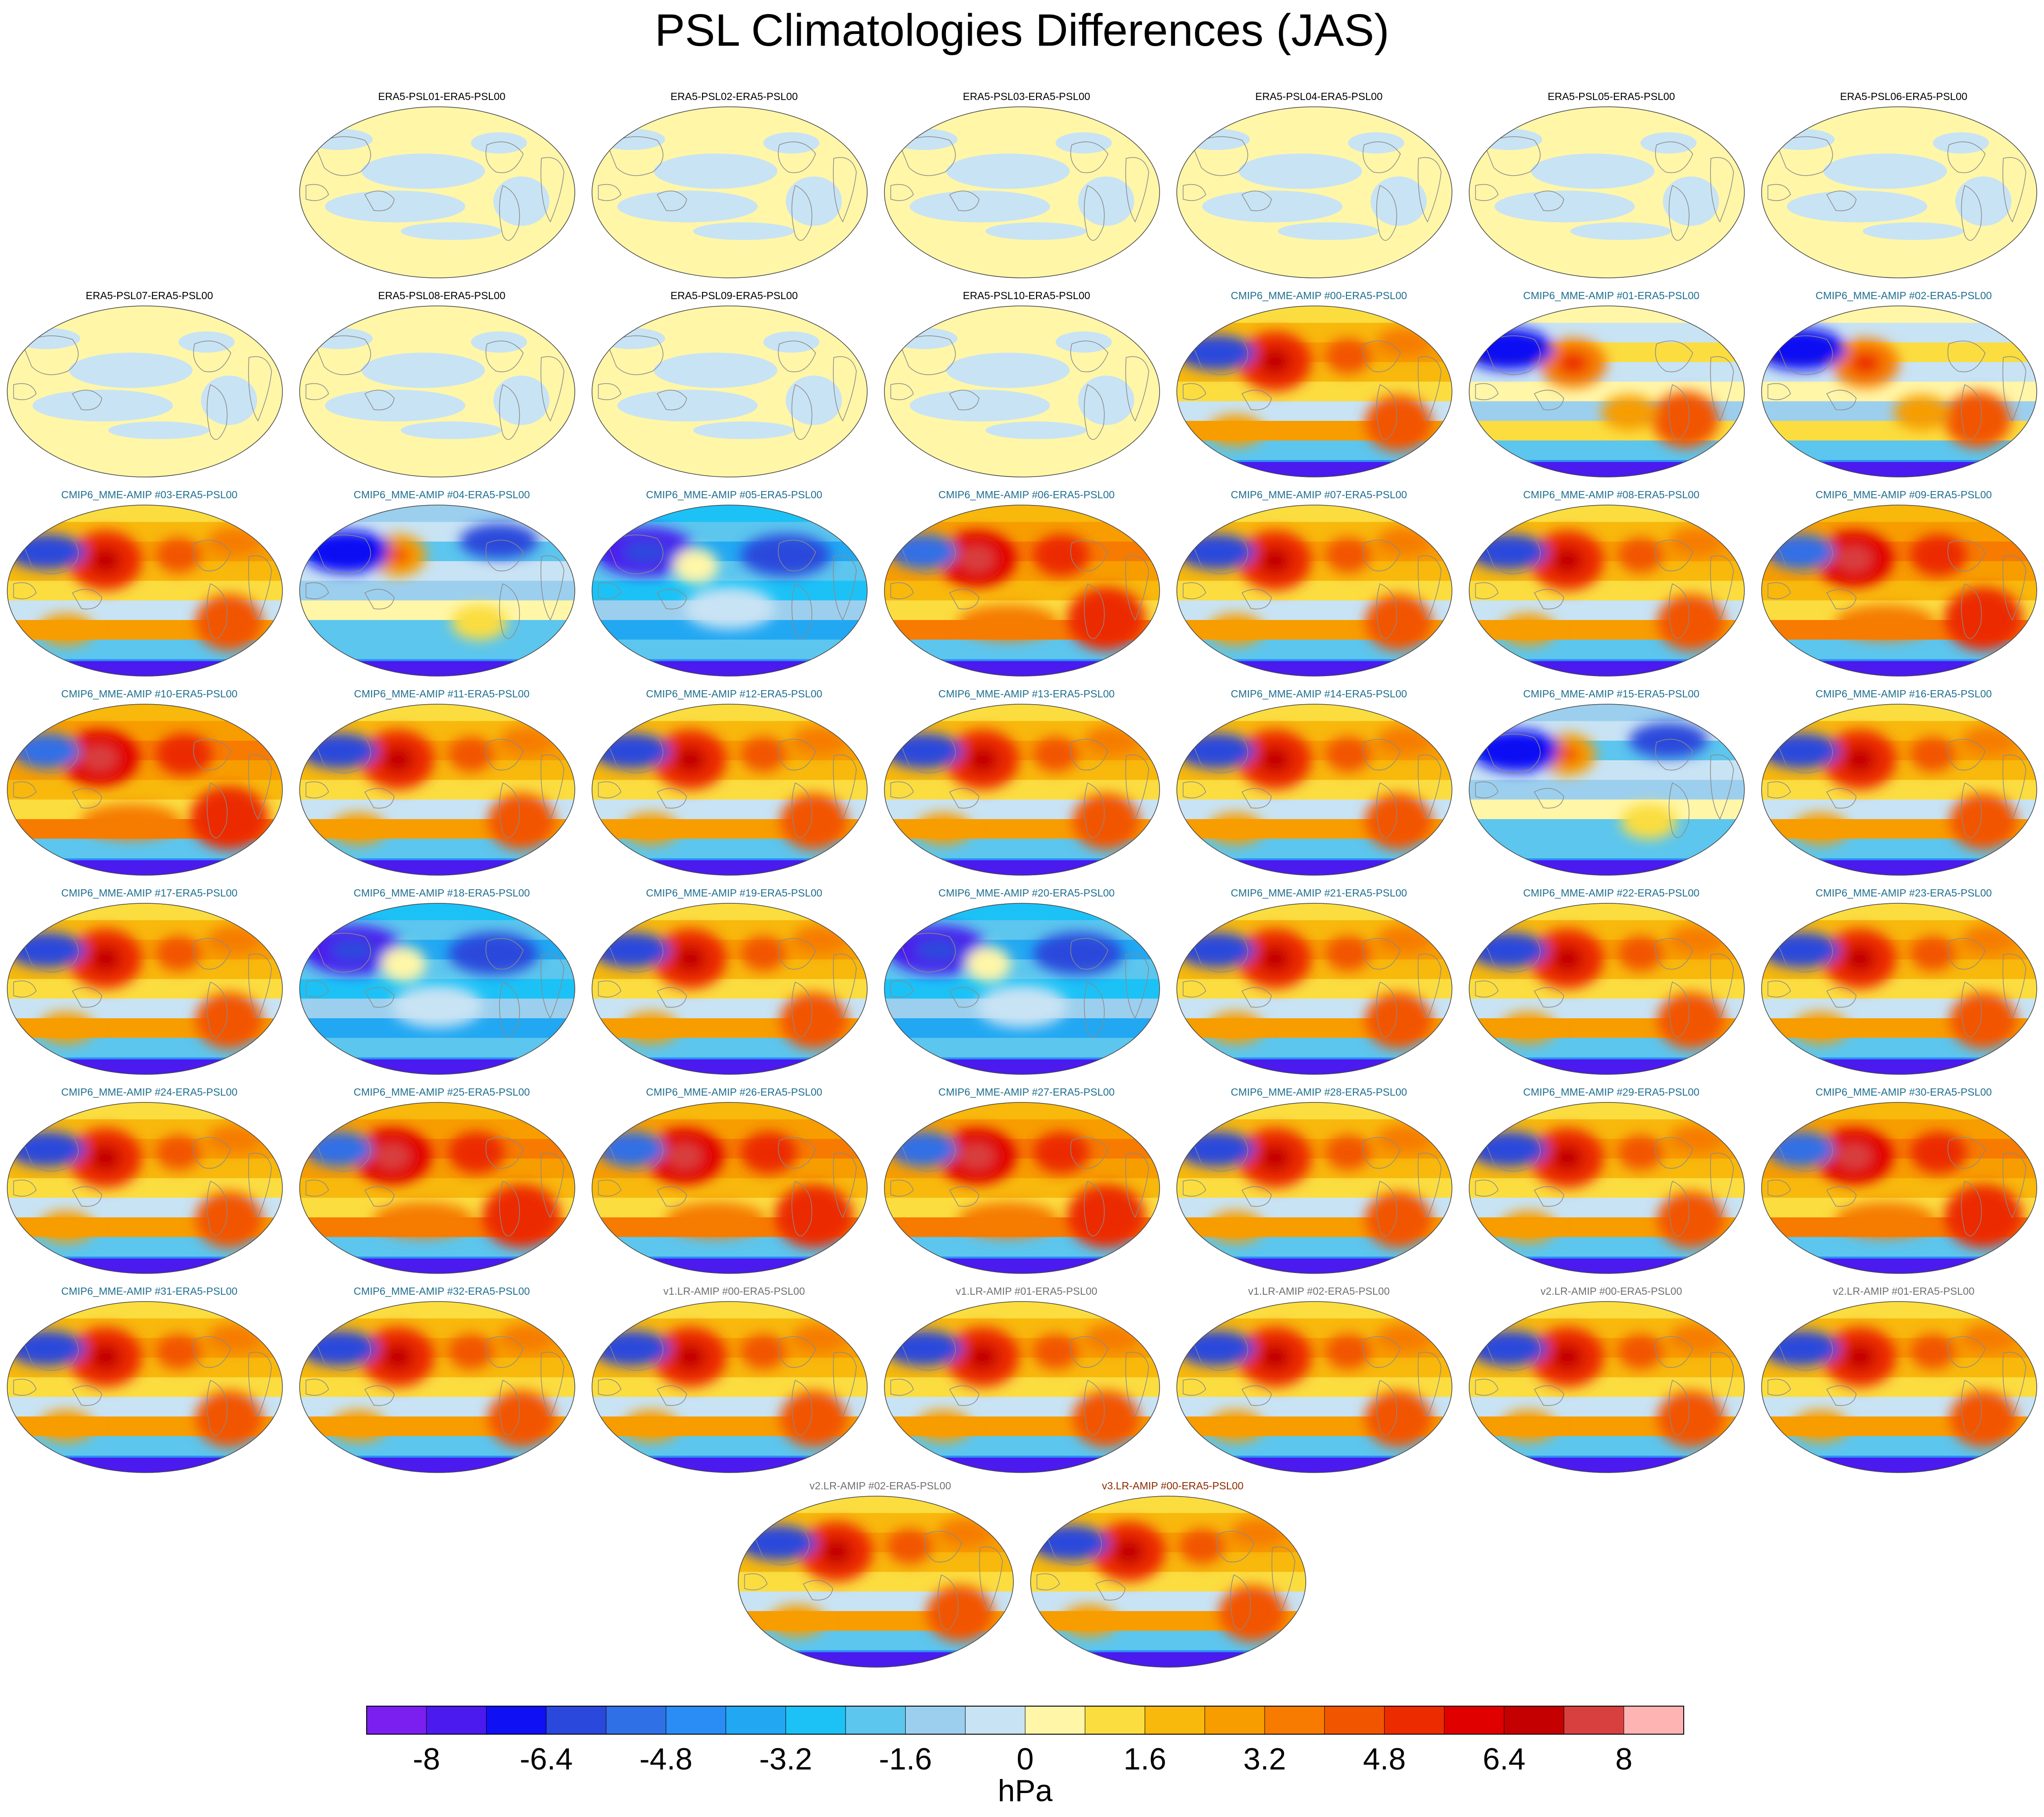 The width and height of the screenshot is (2044, 1817). Describe the element at coordinates (1611, 96) in the screenshot. I see `panel-title: ERA5-PSL05-ERA5-PSL00` at that location.